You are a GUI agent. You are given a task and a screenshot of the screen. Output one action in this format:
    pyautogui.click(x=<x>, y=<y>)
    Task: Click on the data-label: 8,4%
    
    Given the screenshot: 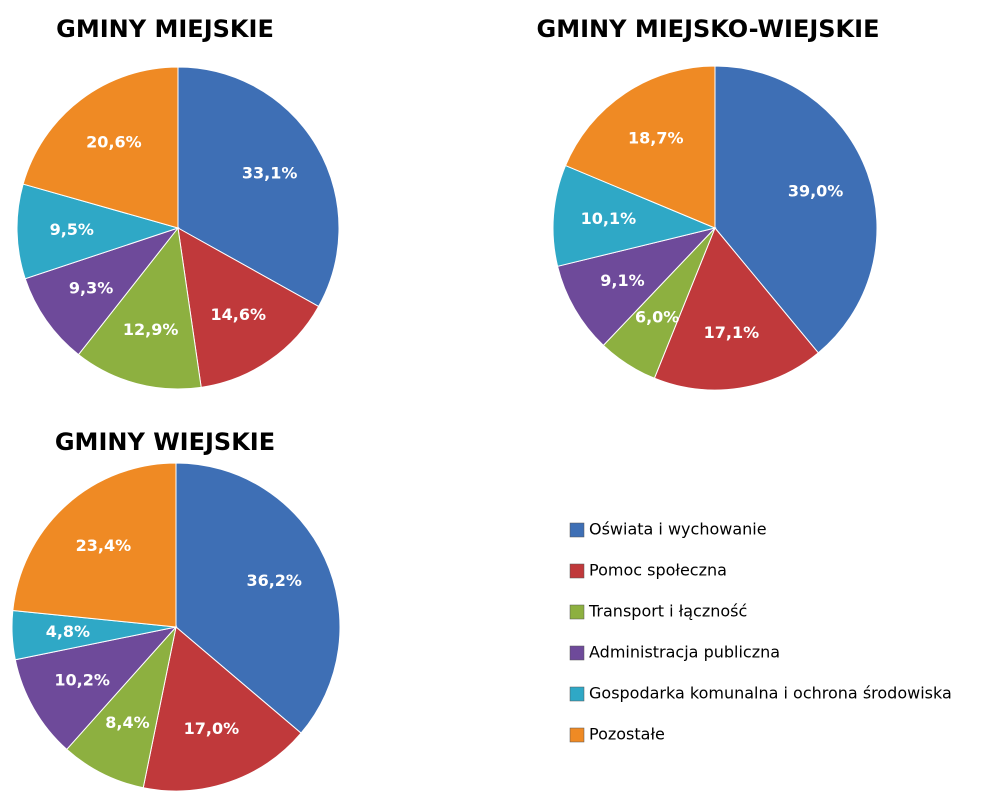 What is the action you would take?
    pyautogui.click(x=127, y=722)
    